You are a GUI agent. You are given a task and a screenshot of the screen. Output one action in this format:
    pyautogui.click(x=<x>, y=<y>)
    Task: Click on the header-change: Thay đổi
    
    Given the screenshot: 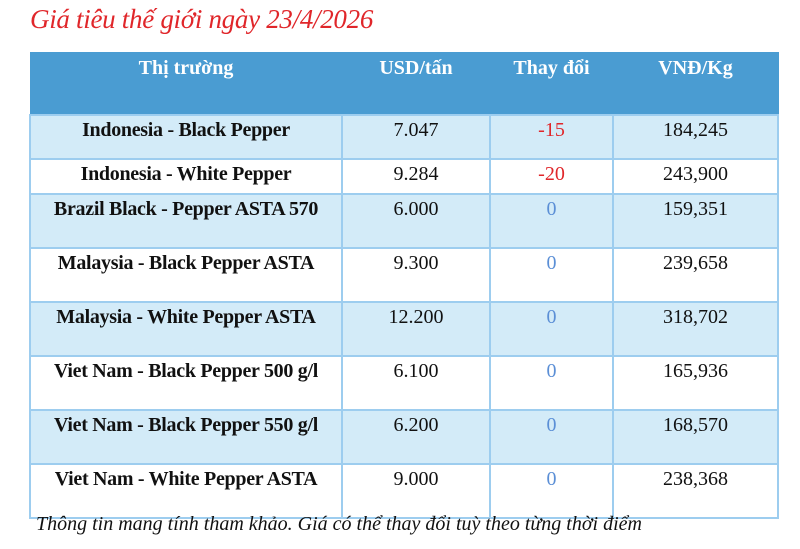 What is the action you would take?
    pyautogui.click(x=551, y=84)
    